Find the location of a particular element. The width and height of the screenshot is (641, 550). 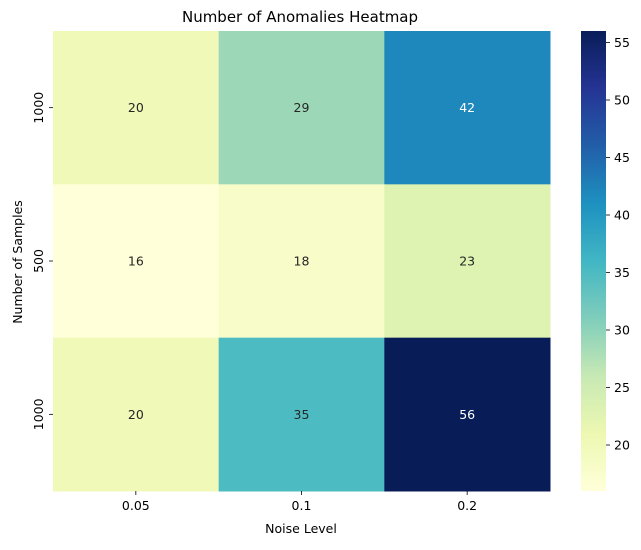

colorbar-tick-label: 50 is located at coordinates (622, 100).